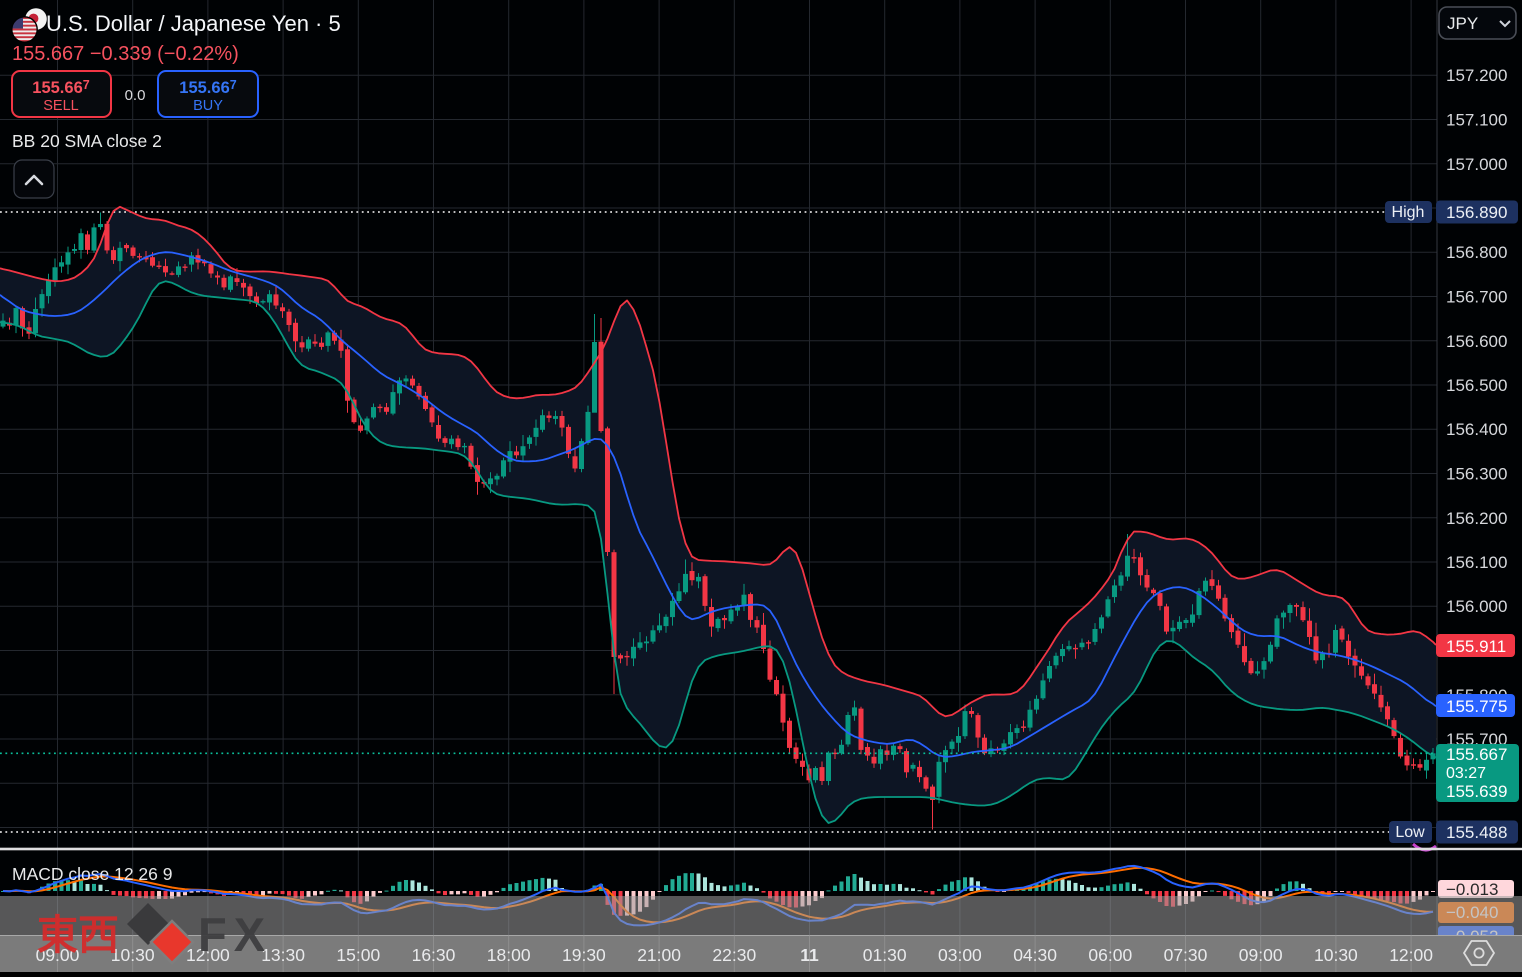  What do you see at coordinates (1476, 429) in the screenshot?
I see `svg-text: 156.400` at bounding box center [1476, 429].